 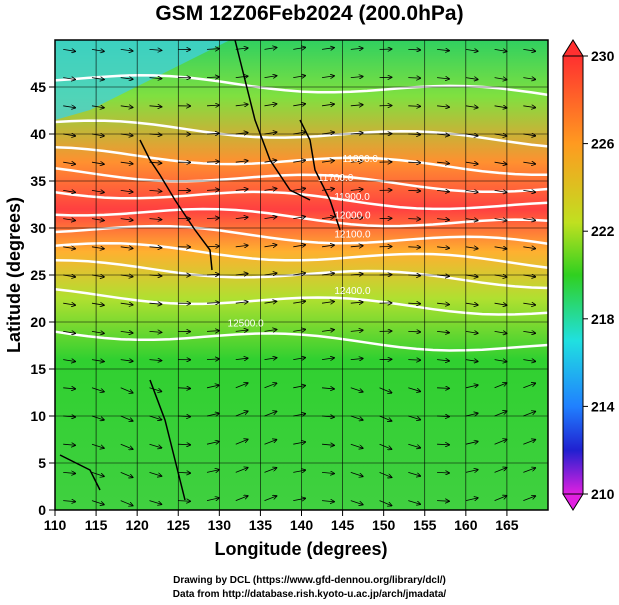 I want to click on y-tick-label: 20, so click(x=38, y=322).